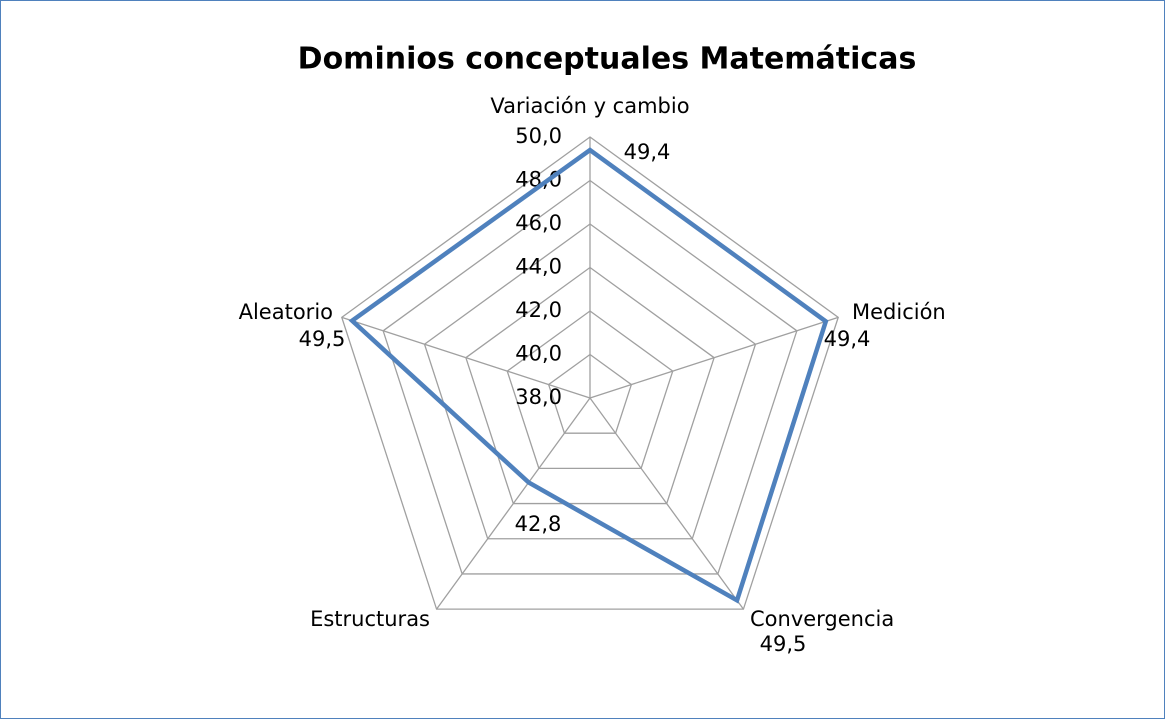  What do you see at coordinates (899, 312) in the screenshot?
I see `category-label: Medición` at bounding box center [899, 312].